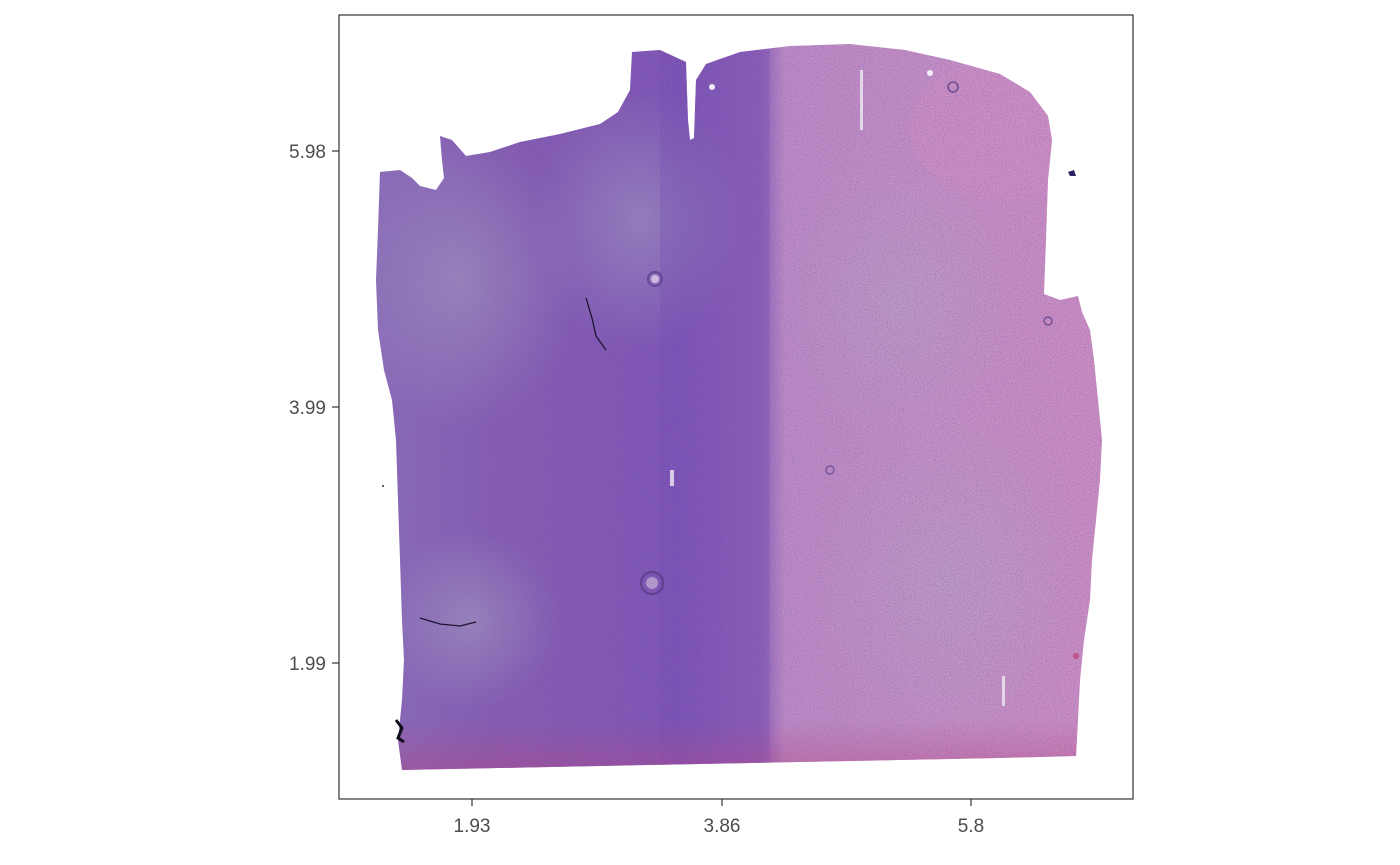  I want to click on y-tick-label: 5.98, so click(307, 152).